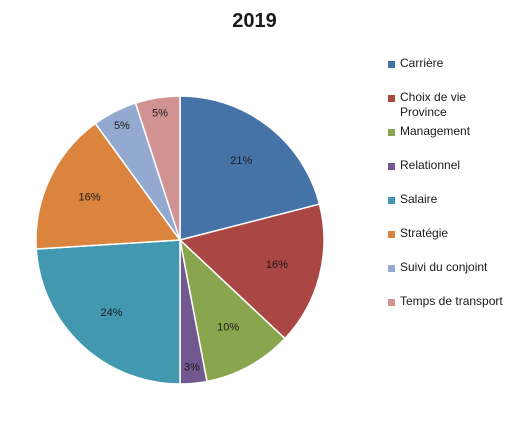 This screenshot has width=509, height=441. What do you see at coordinates (419, 199) in the screenshot?
I see `legend-label: Salaire` at bounding box center [419, 199].